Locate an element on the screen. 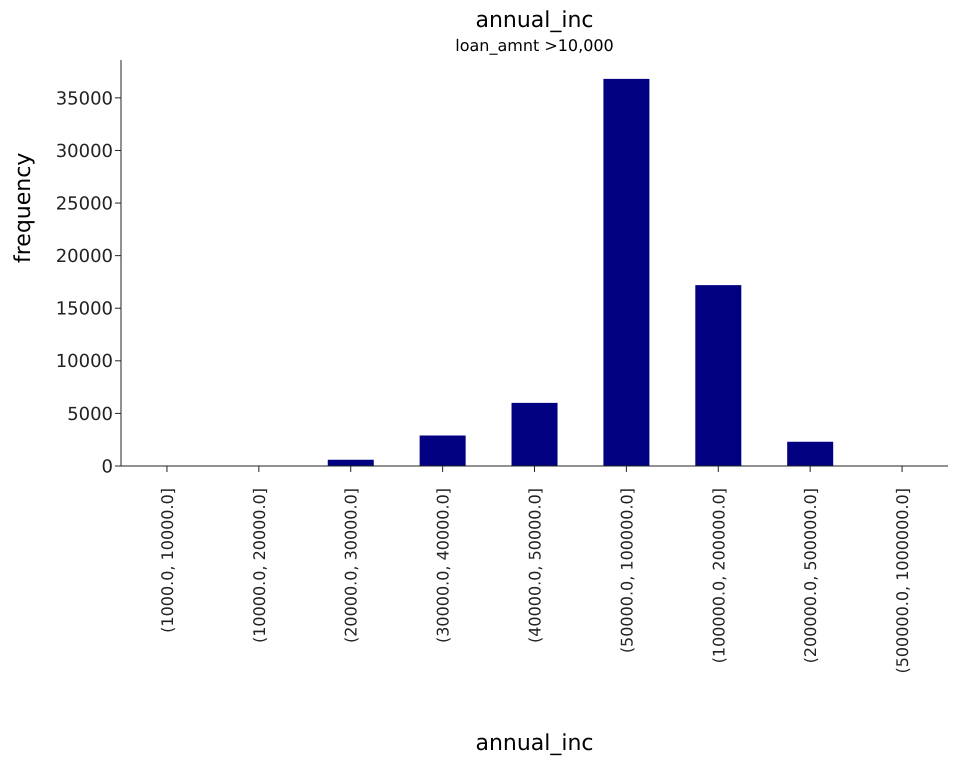 Image resolution: width=956 pixels, height=759 pixels. y-tick-label: 20000 is located at coordinates (84, 257).